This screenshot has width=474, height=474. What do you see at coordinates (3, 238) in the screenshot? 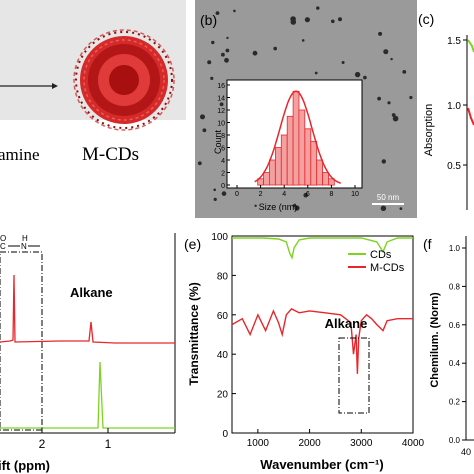
I see `structure-o-label: O` at bounding box center [3, 238].